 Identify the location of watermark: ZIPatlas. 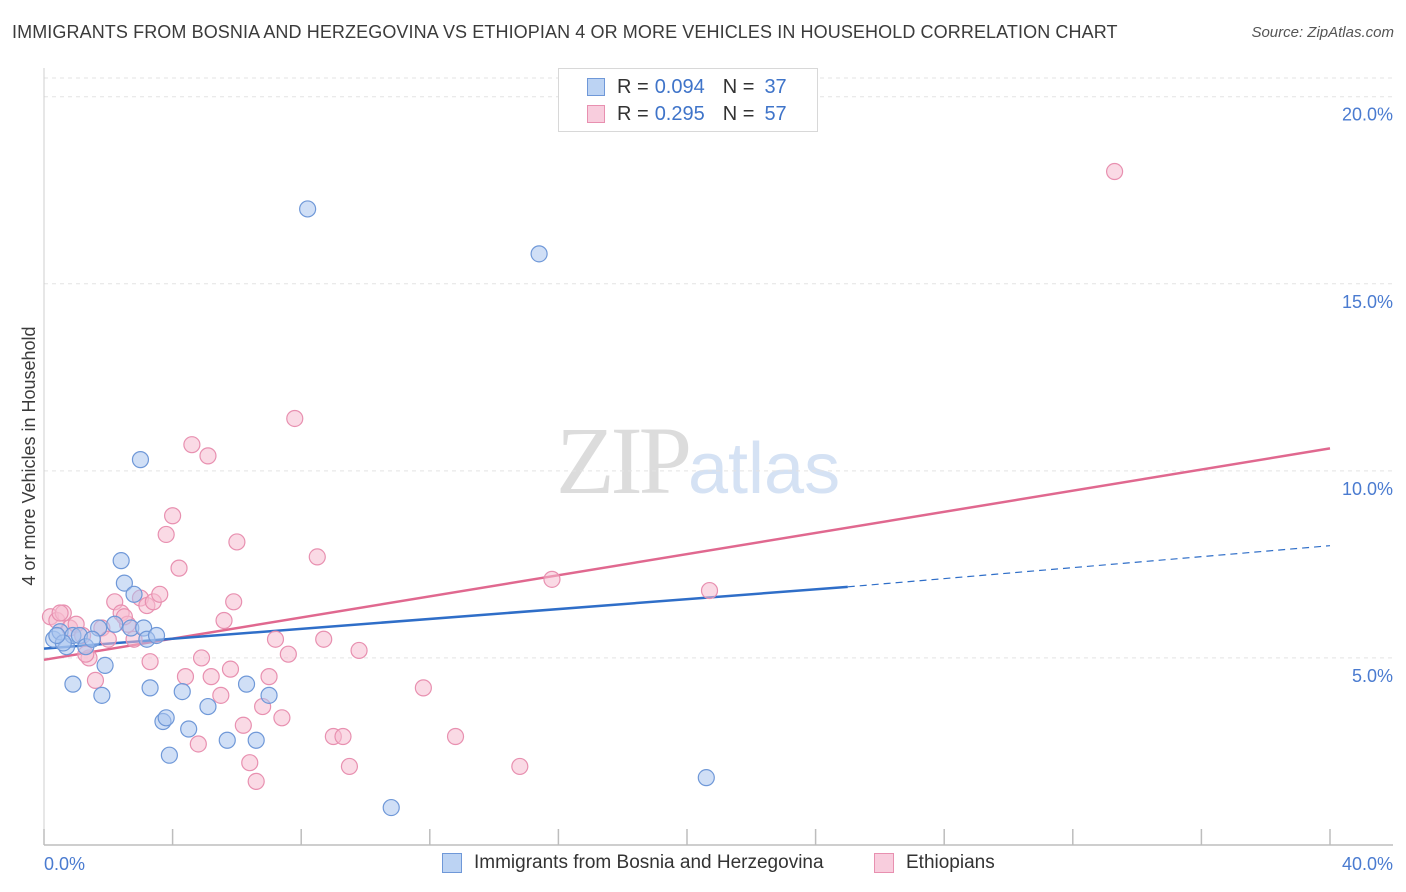
(698, 460).